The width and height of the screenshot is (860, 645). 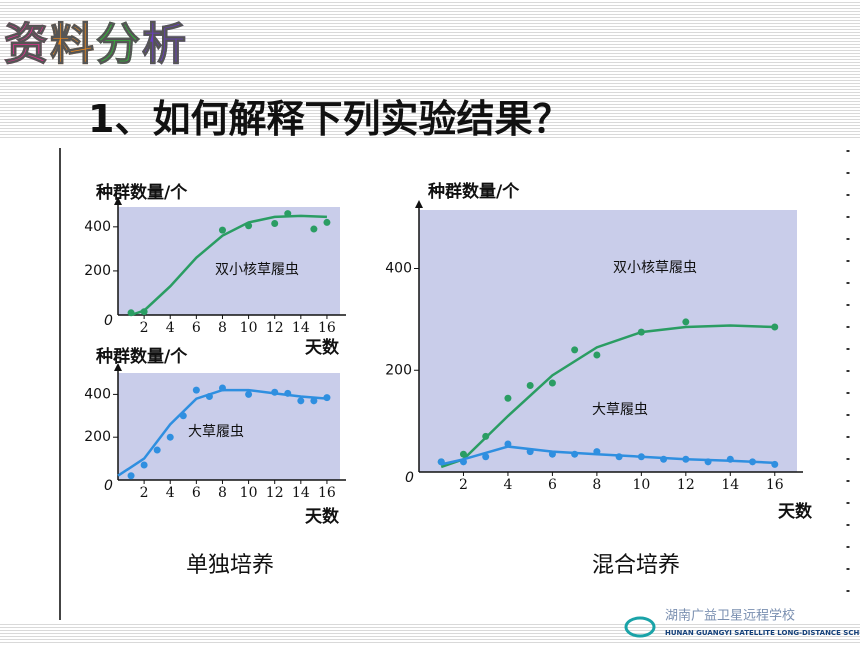 What do you see at coordinates (329, 119) in the screenshot?
I see `question: 1、如何解释下列实验结果？` at bounding box center [329, 119].